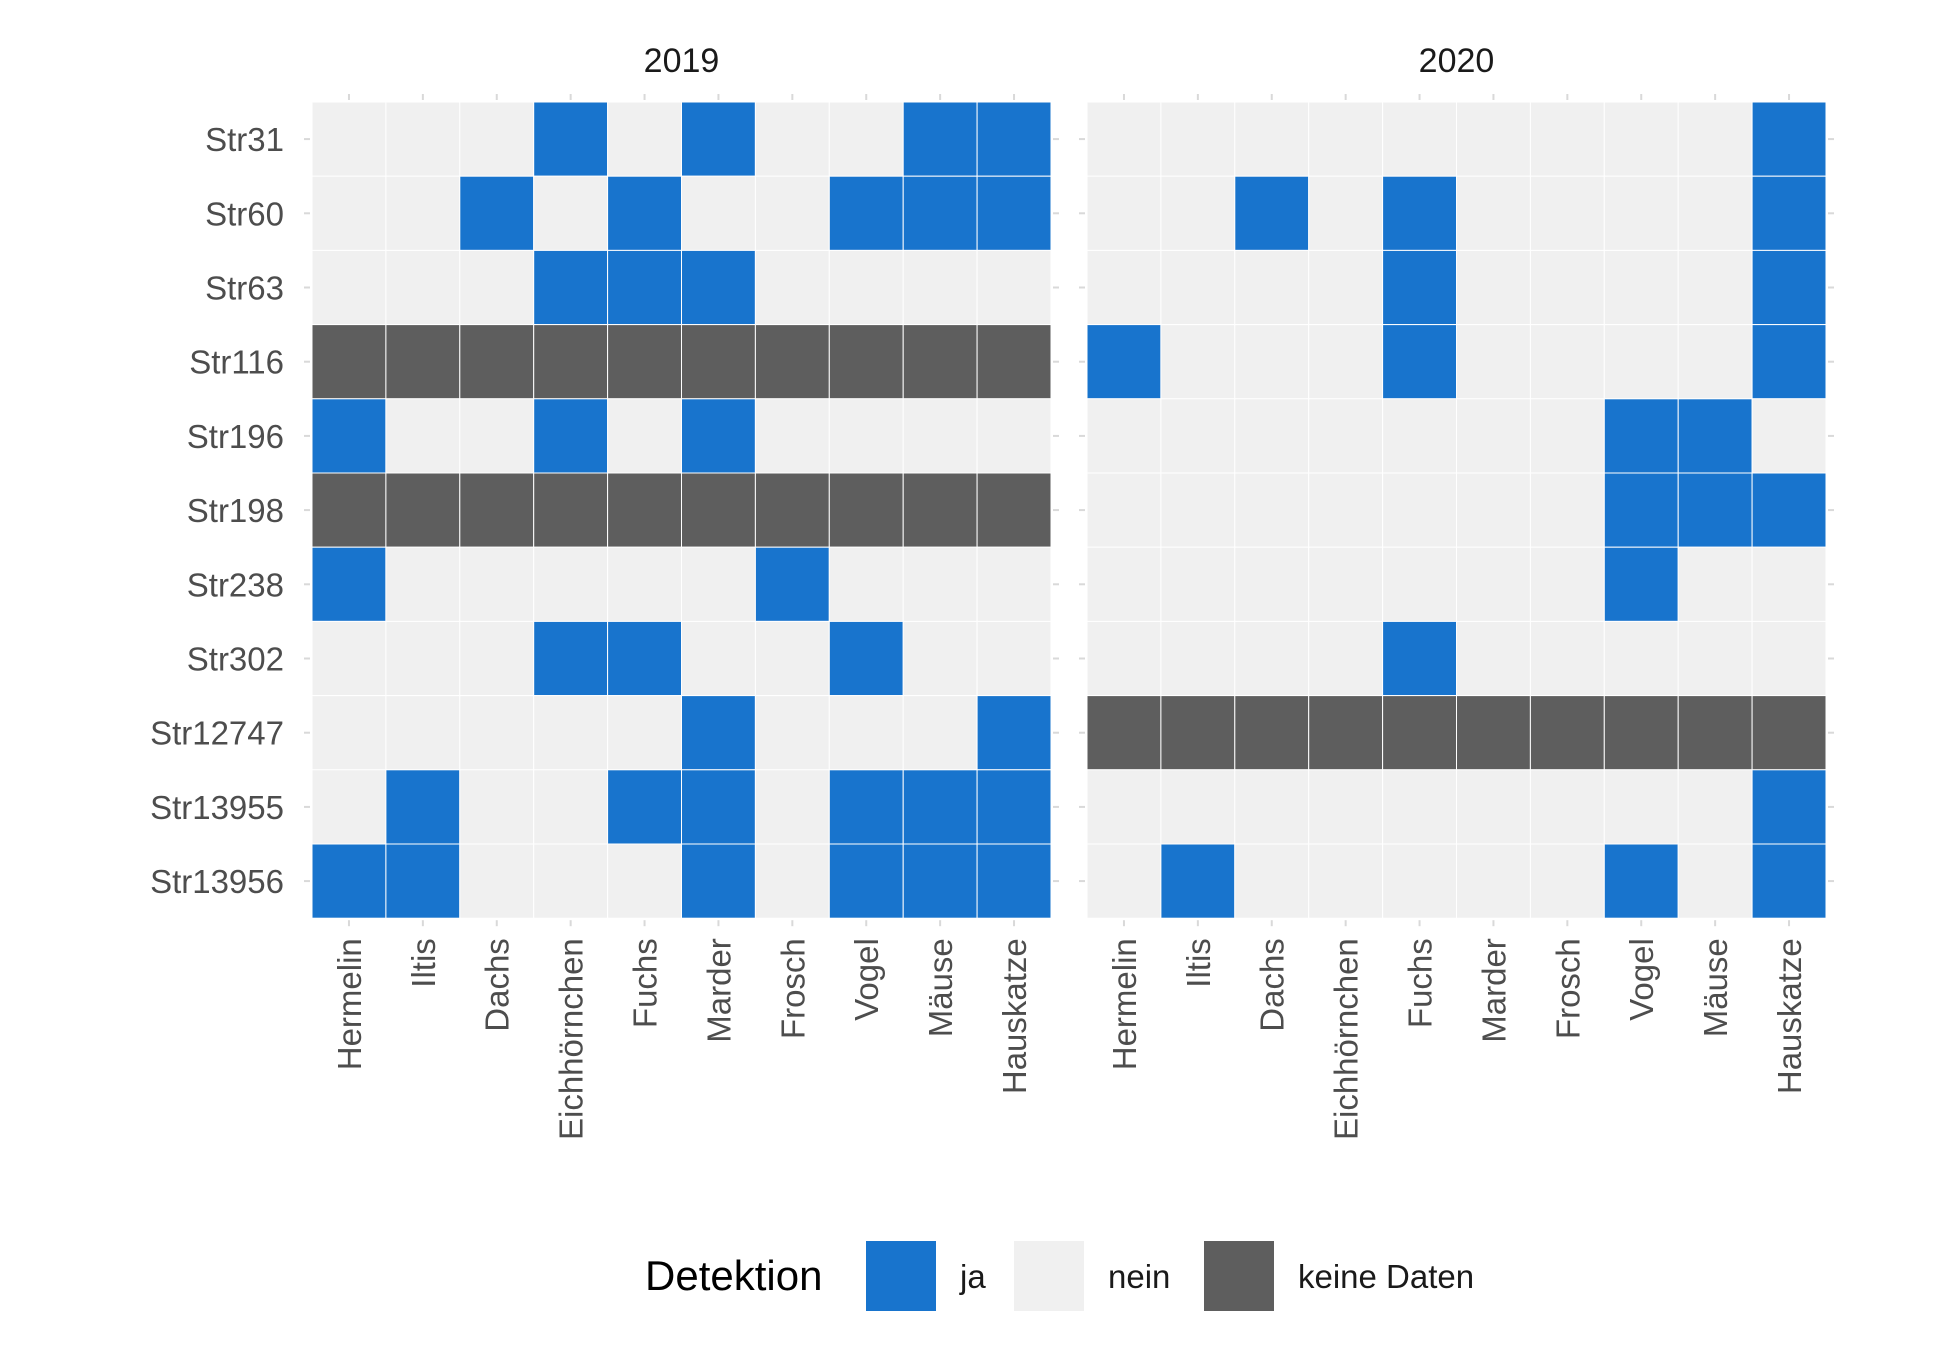  Describe the element at coordinates (217, 733) in the screenshot. I see `row-label: Str12747` at that location.